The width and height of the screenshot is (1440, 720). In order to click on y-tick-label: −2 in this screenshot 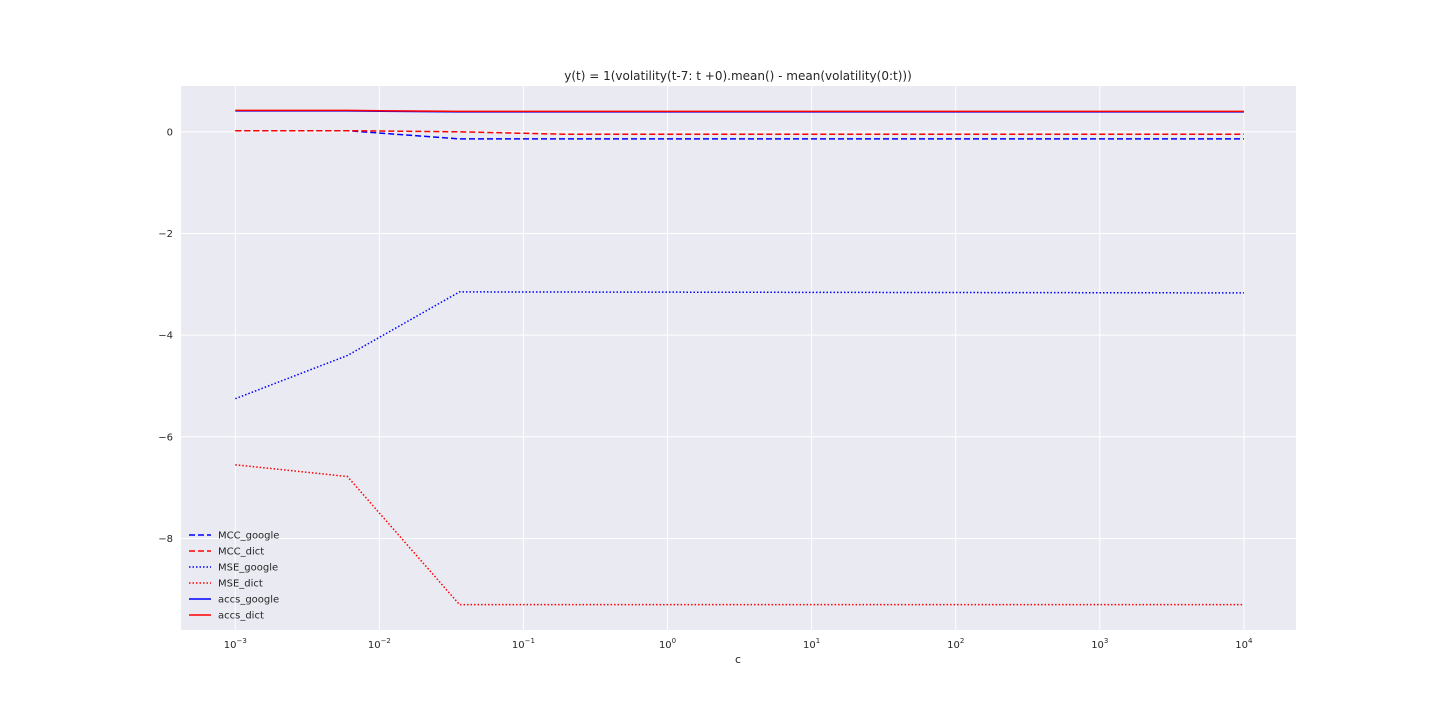, I will do `click(165, 234)`.